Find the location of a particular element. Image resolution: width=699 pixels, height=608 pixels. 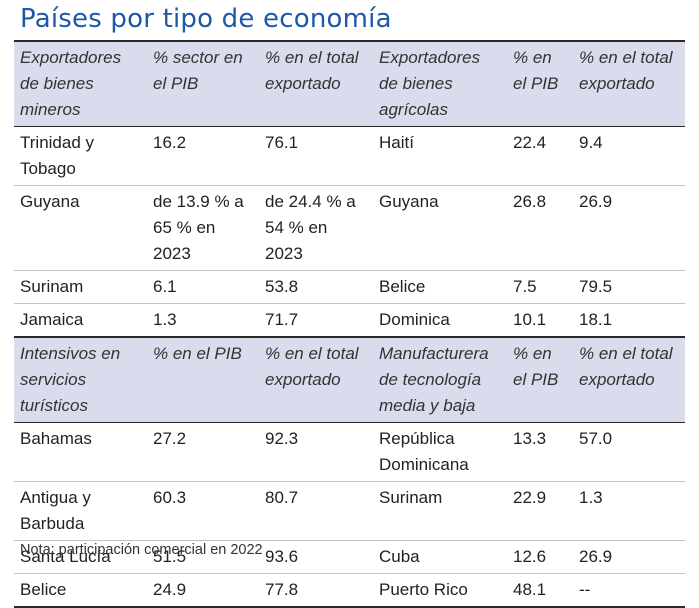

footnote: Nota: participación comercial en 2022 is located at coordinates (141, 550).